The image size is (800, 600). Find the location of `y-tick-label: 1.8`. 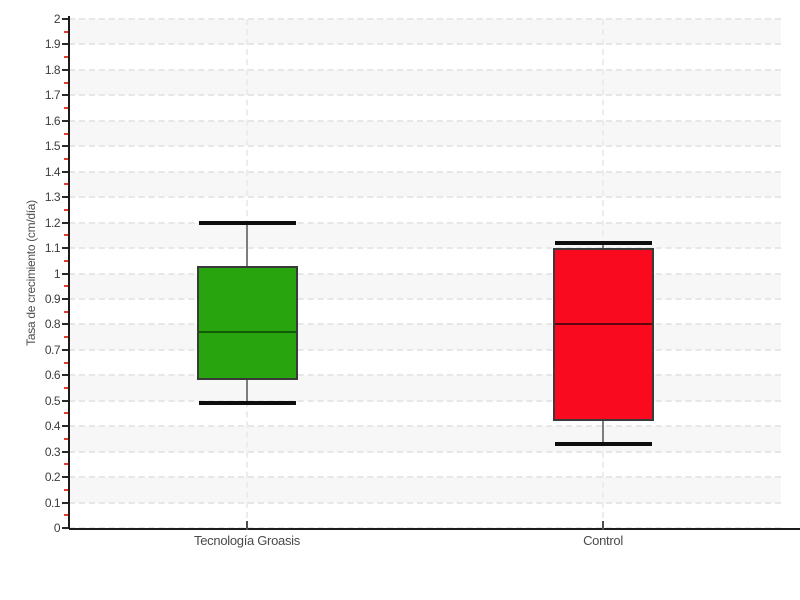

y-tick-label: 1.8 is located at coordinates (52, 69).